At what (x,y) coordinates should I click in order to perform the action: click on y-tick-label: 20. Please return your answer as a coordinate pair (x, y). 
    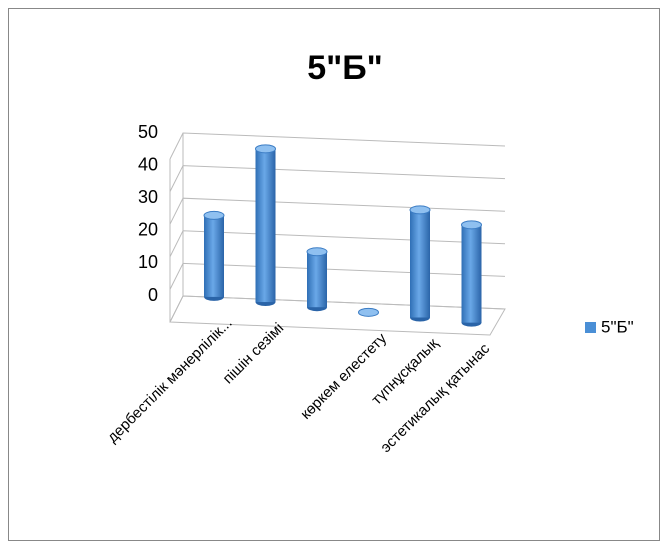
    Looking at the image, I should click on (148, 230).